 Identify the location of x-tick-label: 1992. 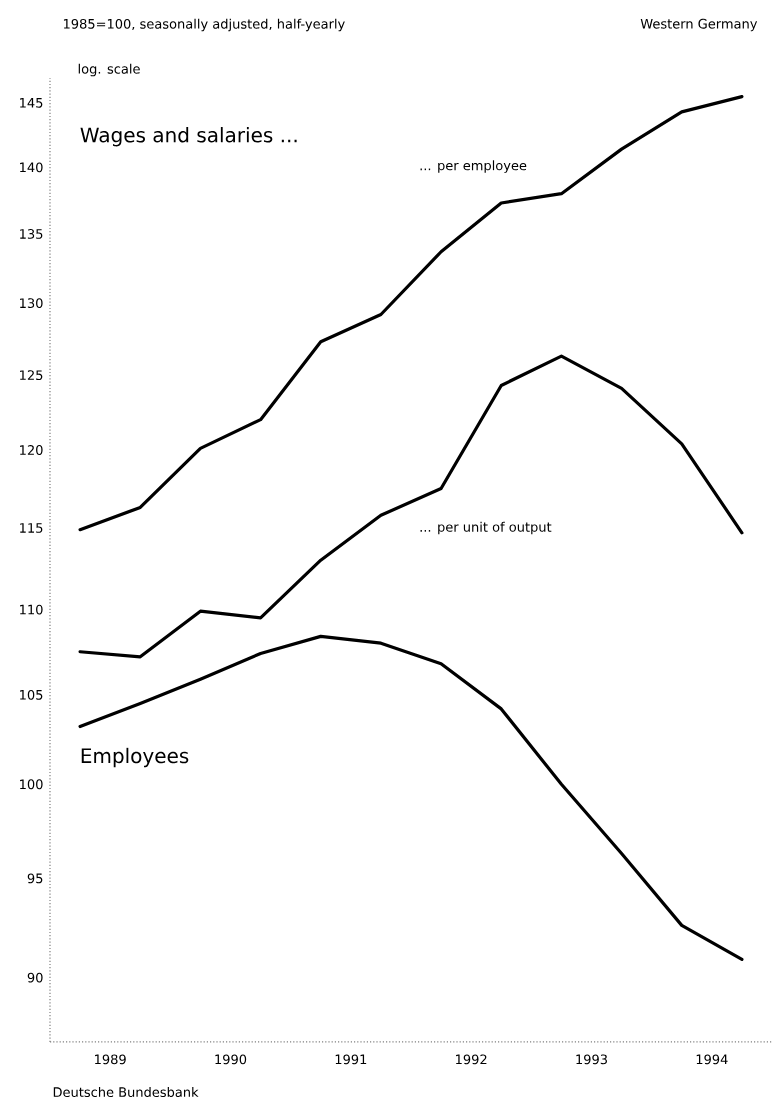
(471, 1059).